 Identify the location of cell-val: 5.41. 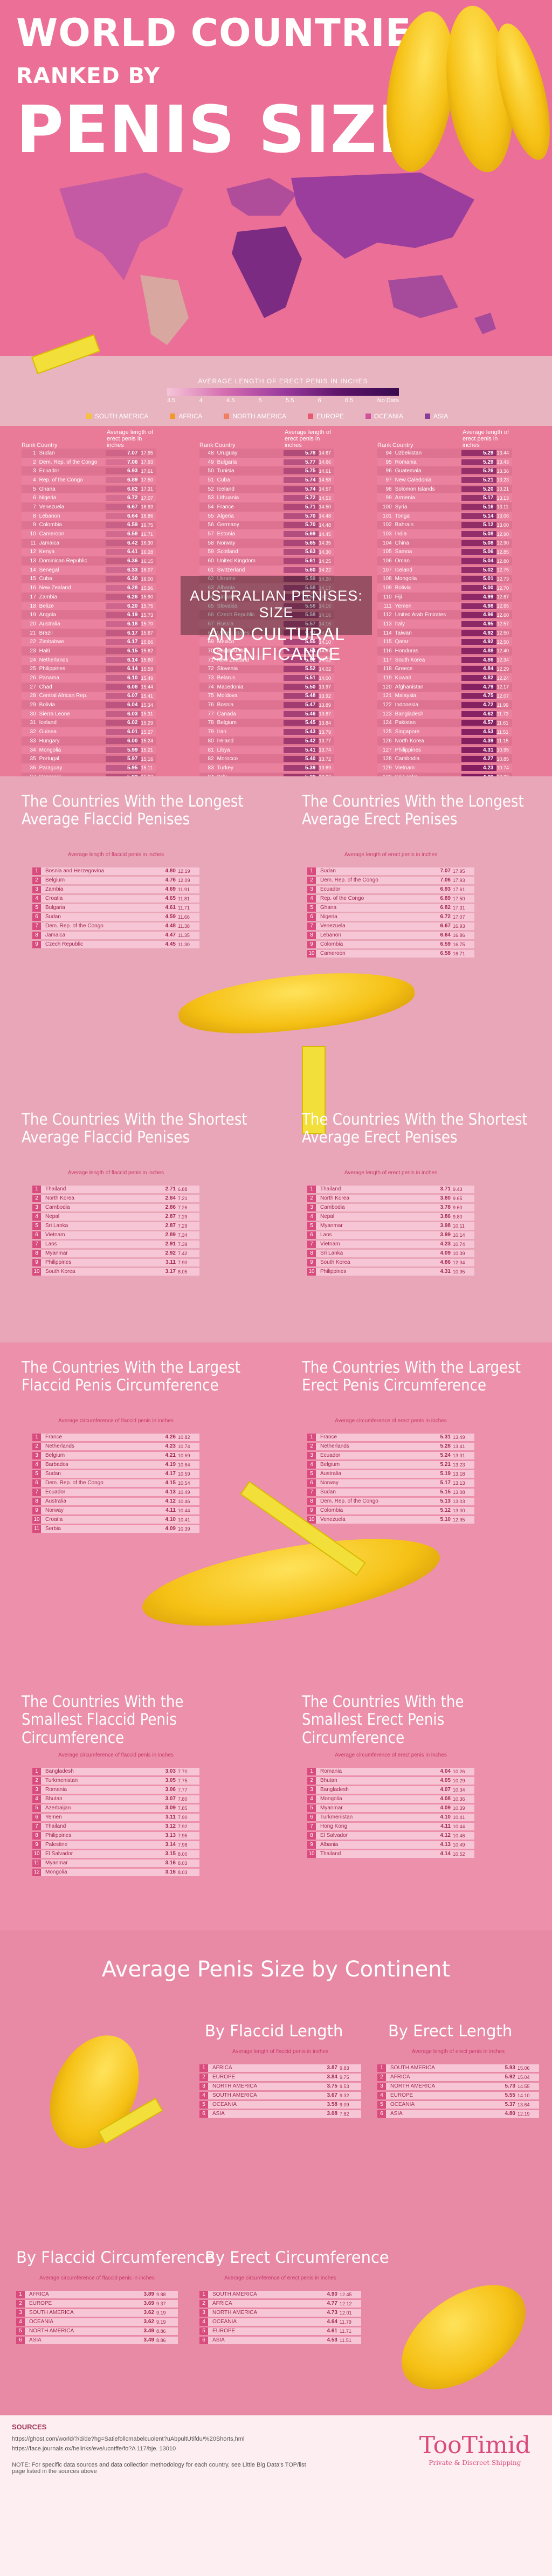
(301, 750).